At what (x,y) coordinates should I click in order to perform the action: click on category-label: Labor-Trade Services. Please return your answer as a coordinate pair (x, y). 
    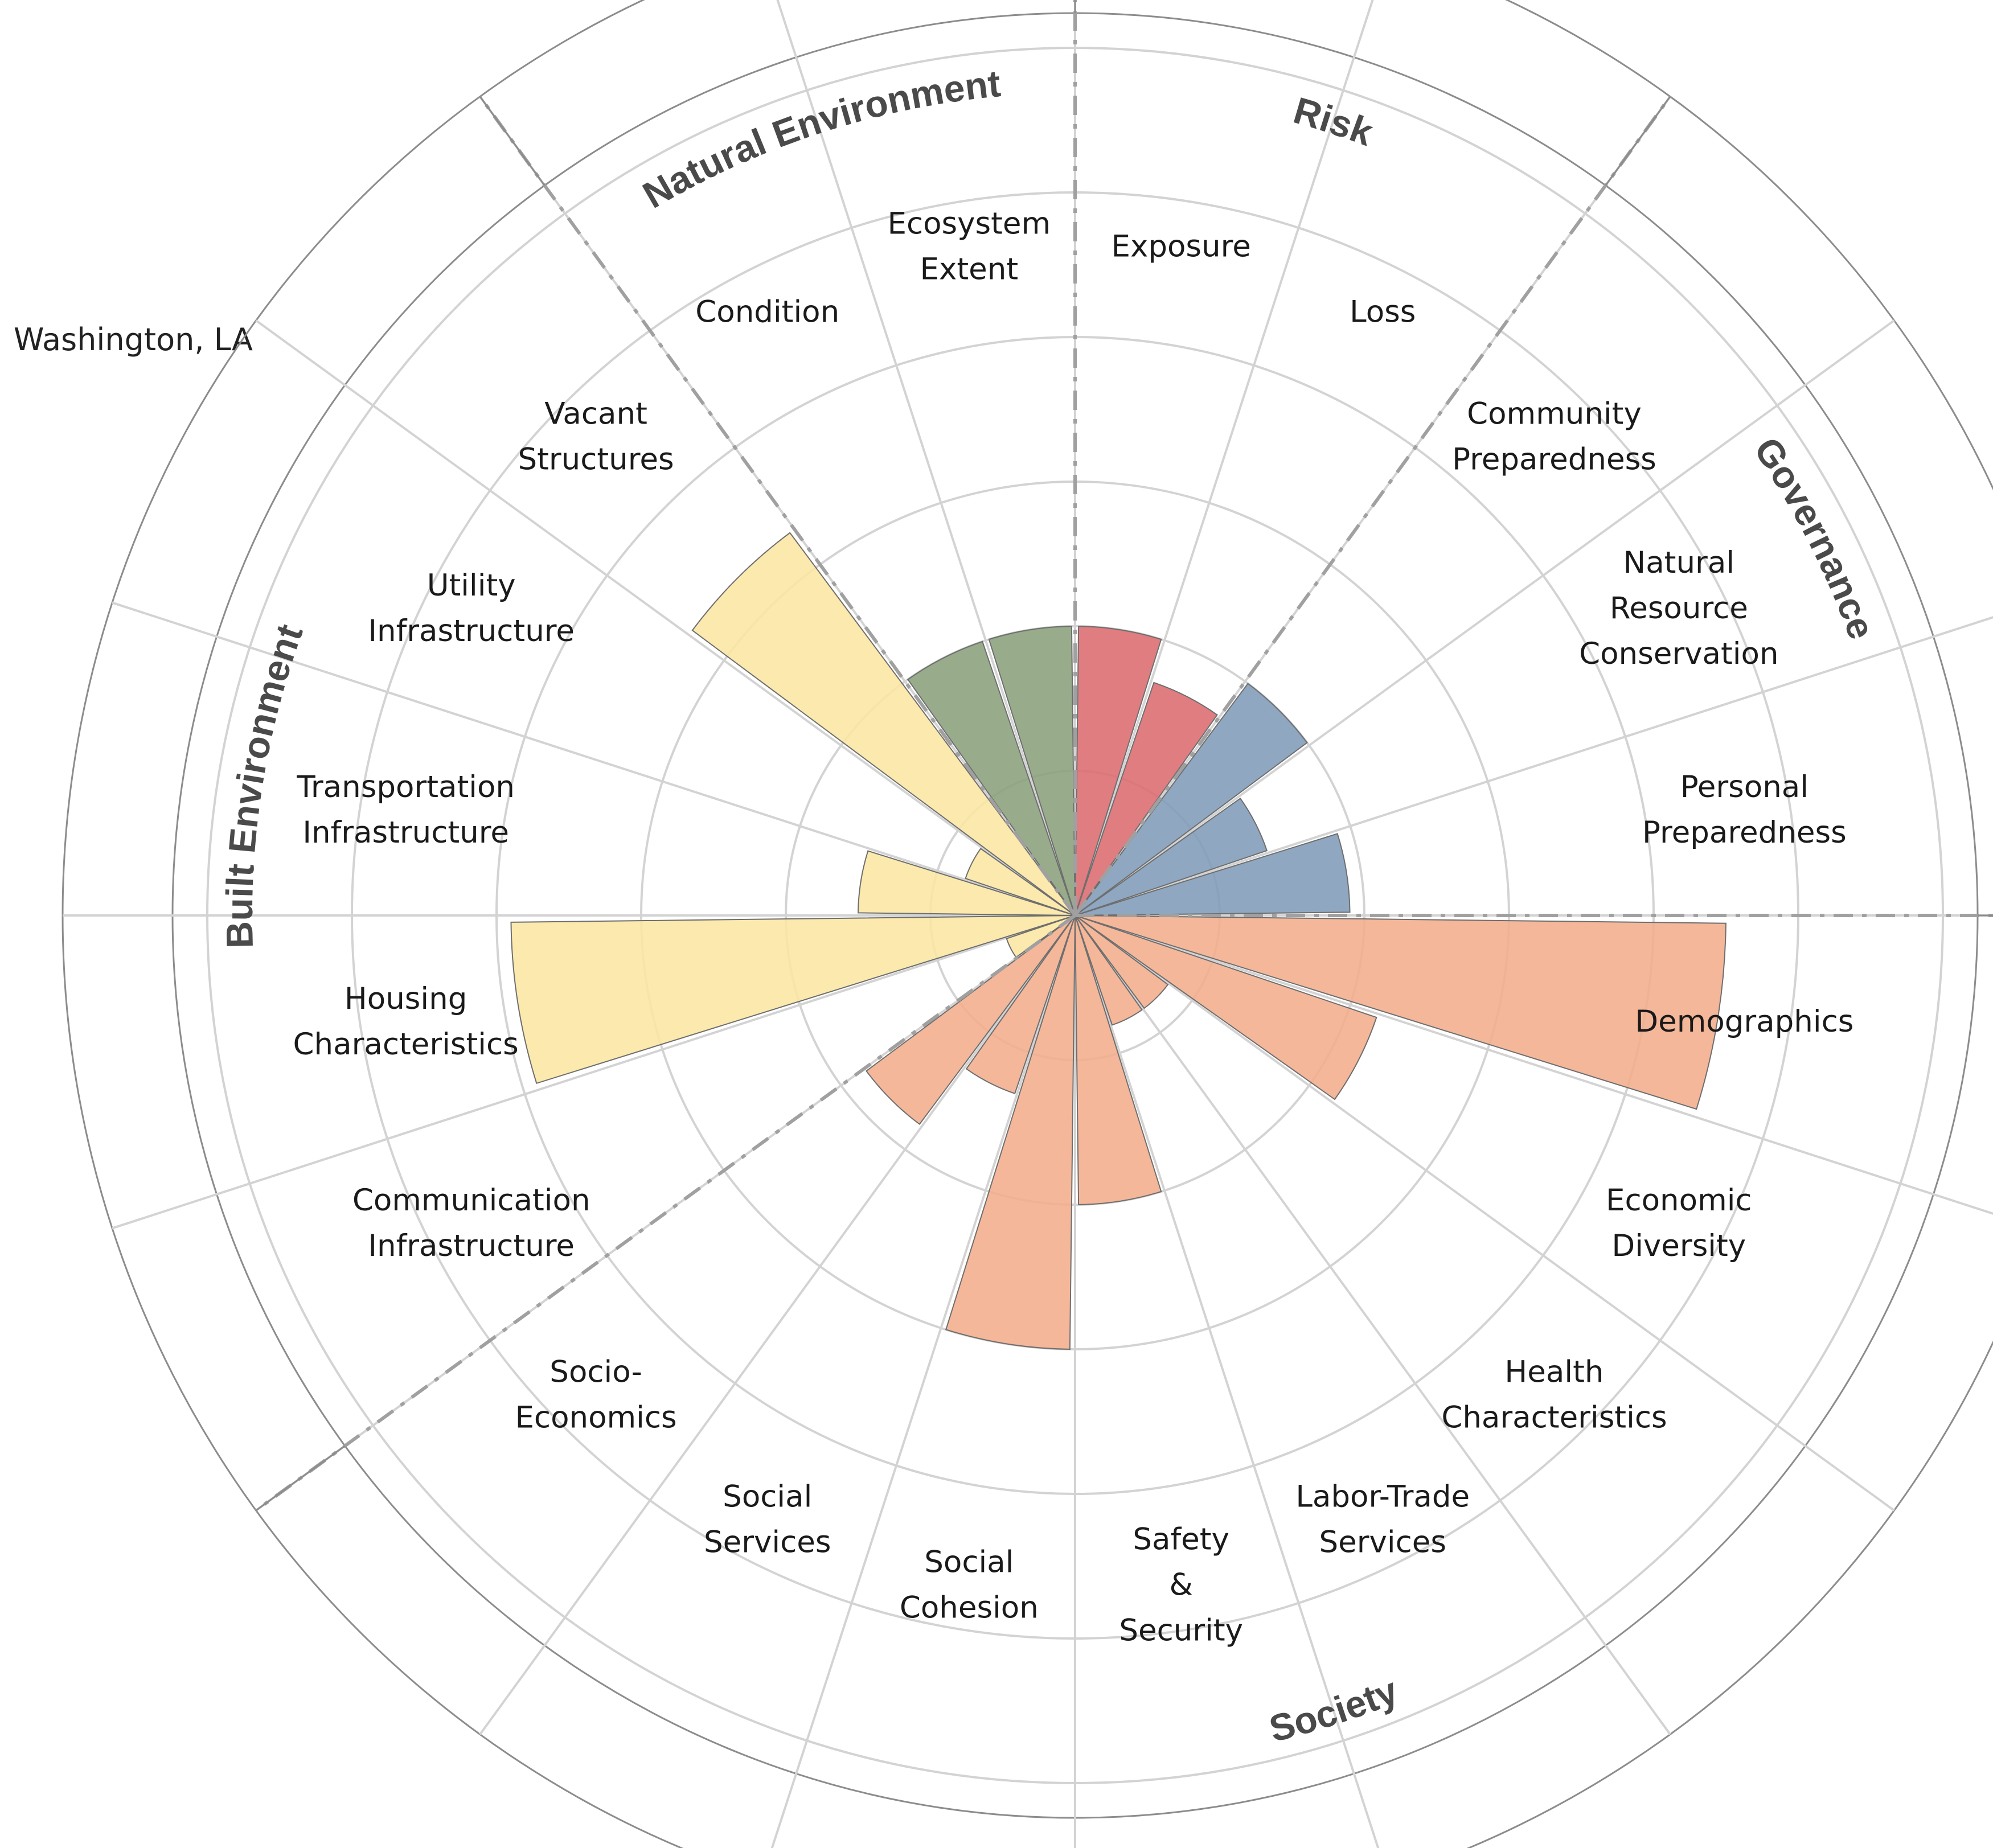
    Looking at the image, I should click on (1382, 1519).